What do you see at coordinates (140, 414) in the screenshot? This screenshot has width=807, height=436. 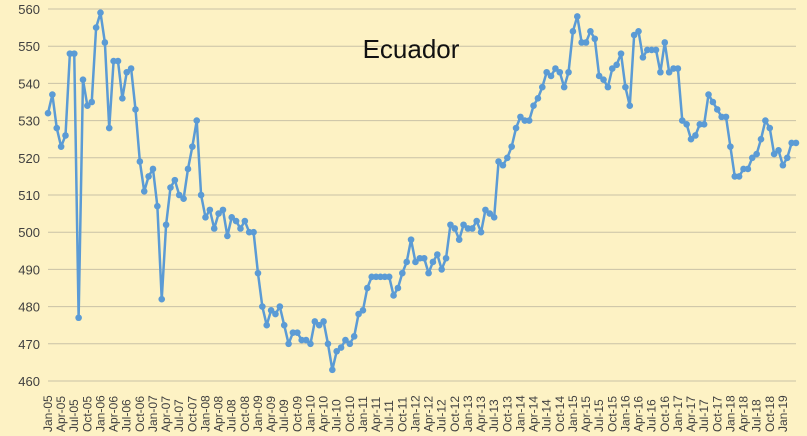 I see `x-tick-label: Oct-06` at bounding box center [140, 414].